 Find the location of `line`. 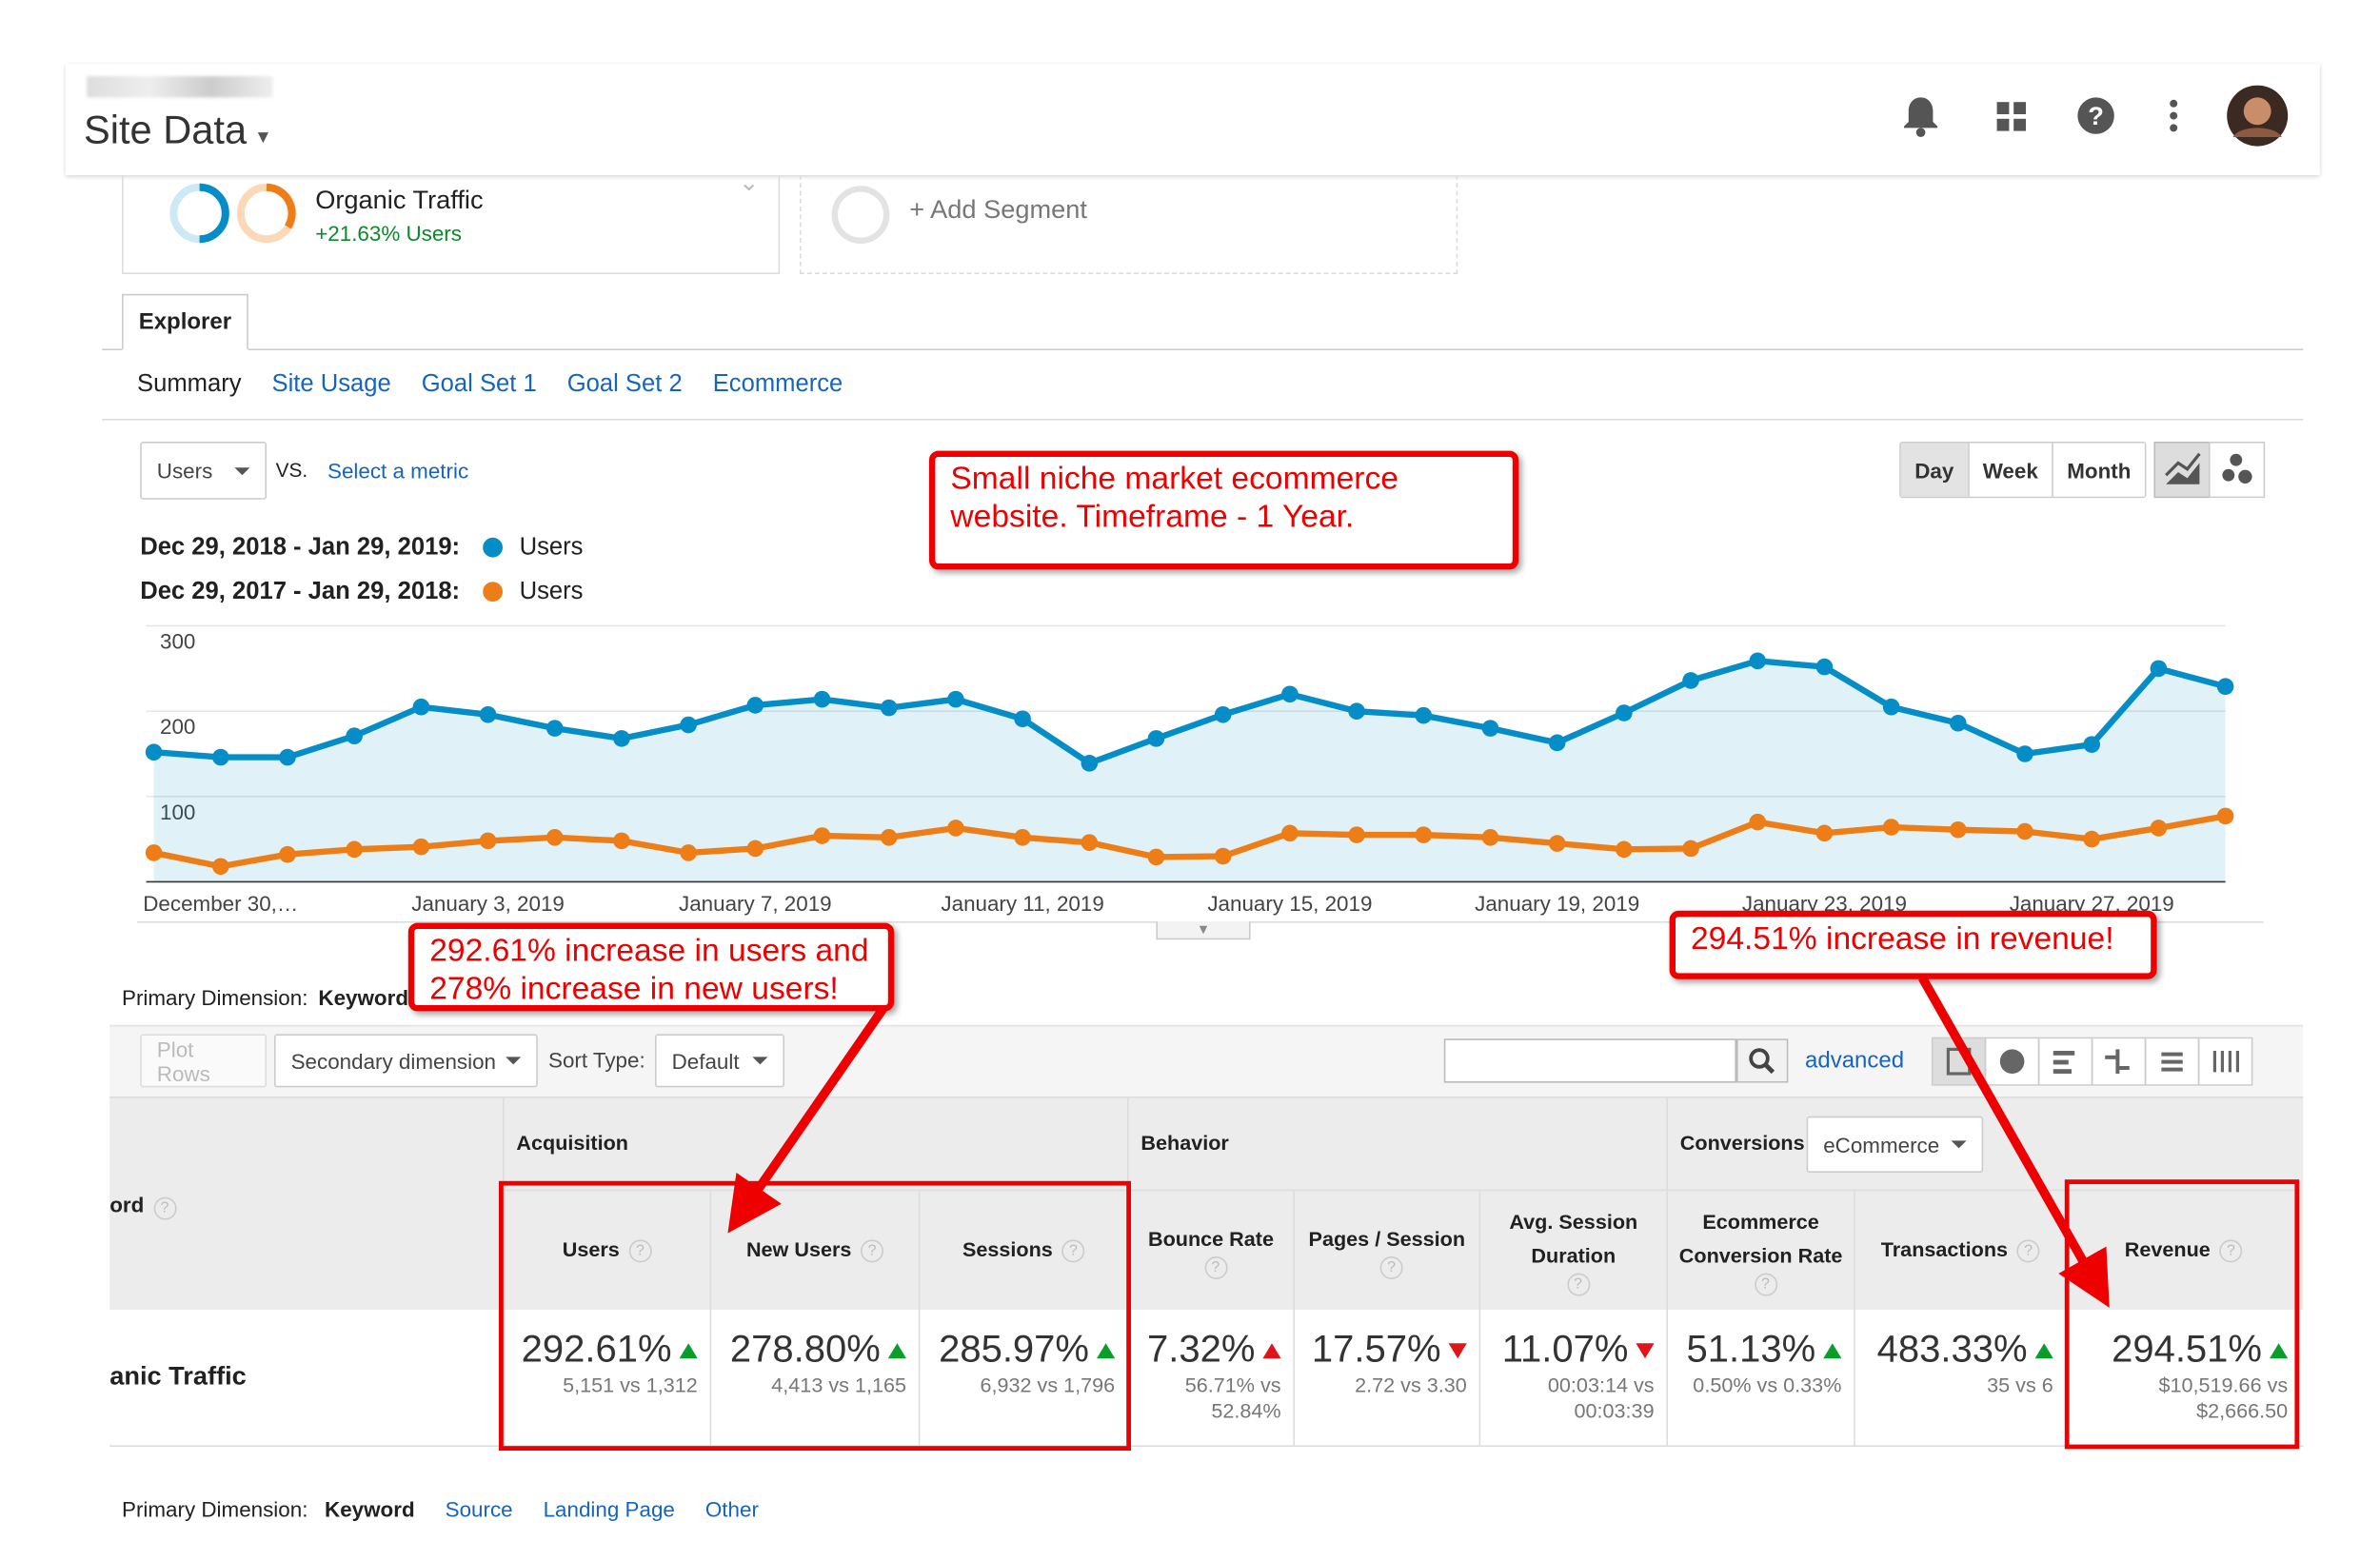

line is located at coordinates (1189, 841).